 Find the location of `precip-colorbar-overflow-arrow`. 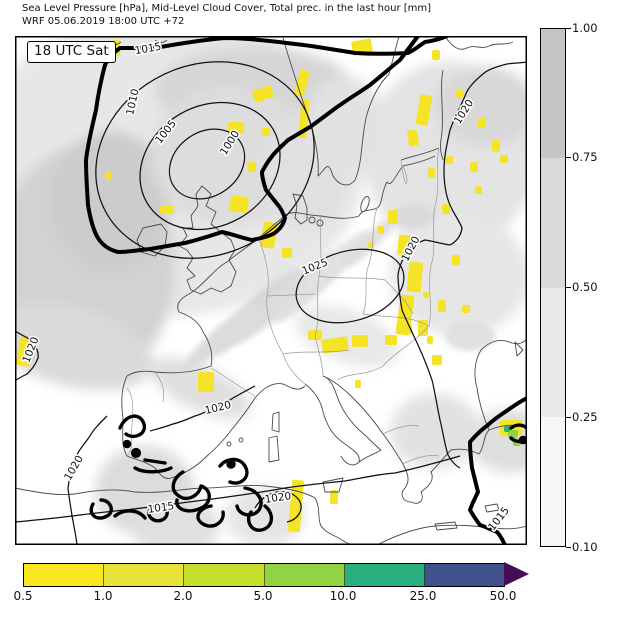

precip-colorbar-overflow-arrow is located at coordinates (517, 574).